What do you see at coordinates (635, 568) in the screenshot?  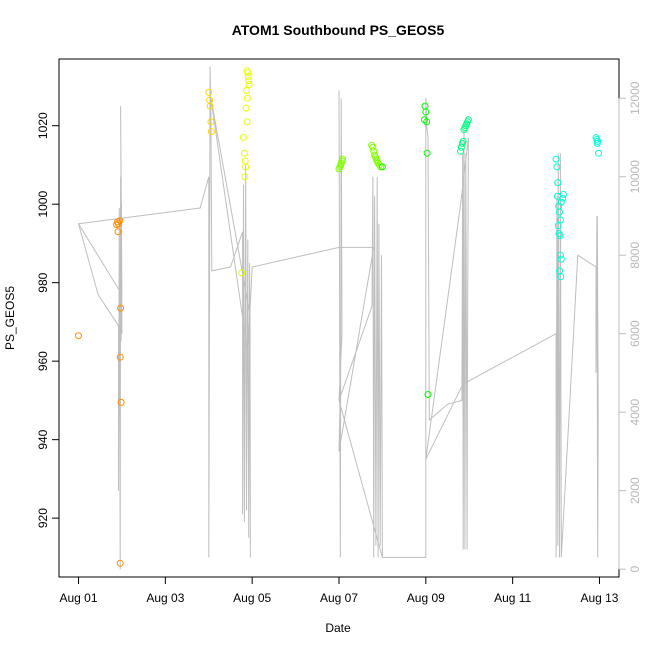 I see `y2-tick-label: 0` at bounding box center [635, 568].